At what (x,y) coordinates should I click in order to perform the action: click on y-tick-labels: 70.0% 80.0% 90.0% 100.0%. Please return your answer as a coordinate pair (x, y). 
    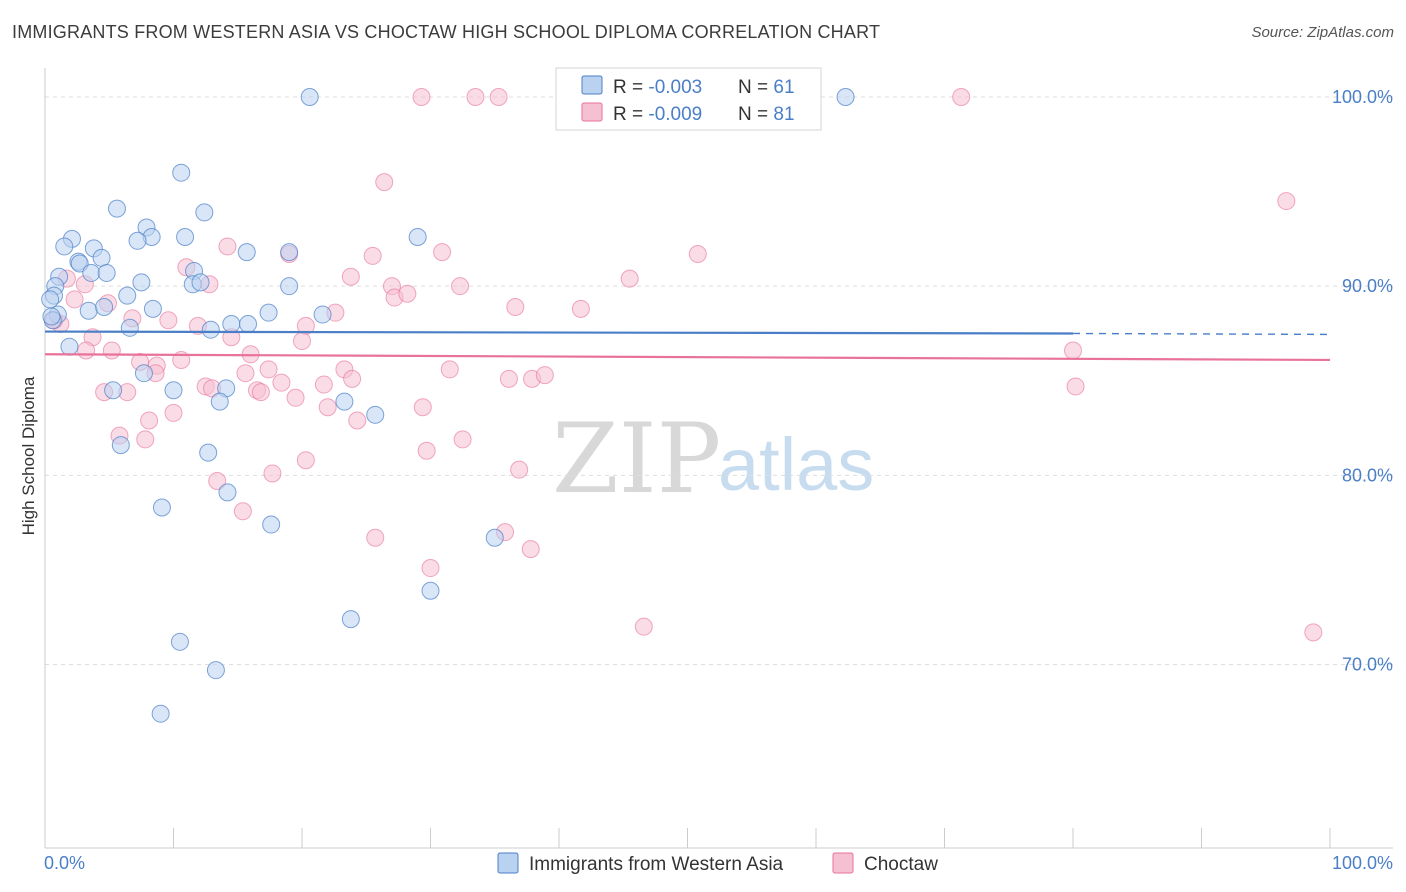
    Looking at the image, I should click on (1362, 380).